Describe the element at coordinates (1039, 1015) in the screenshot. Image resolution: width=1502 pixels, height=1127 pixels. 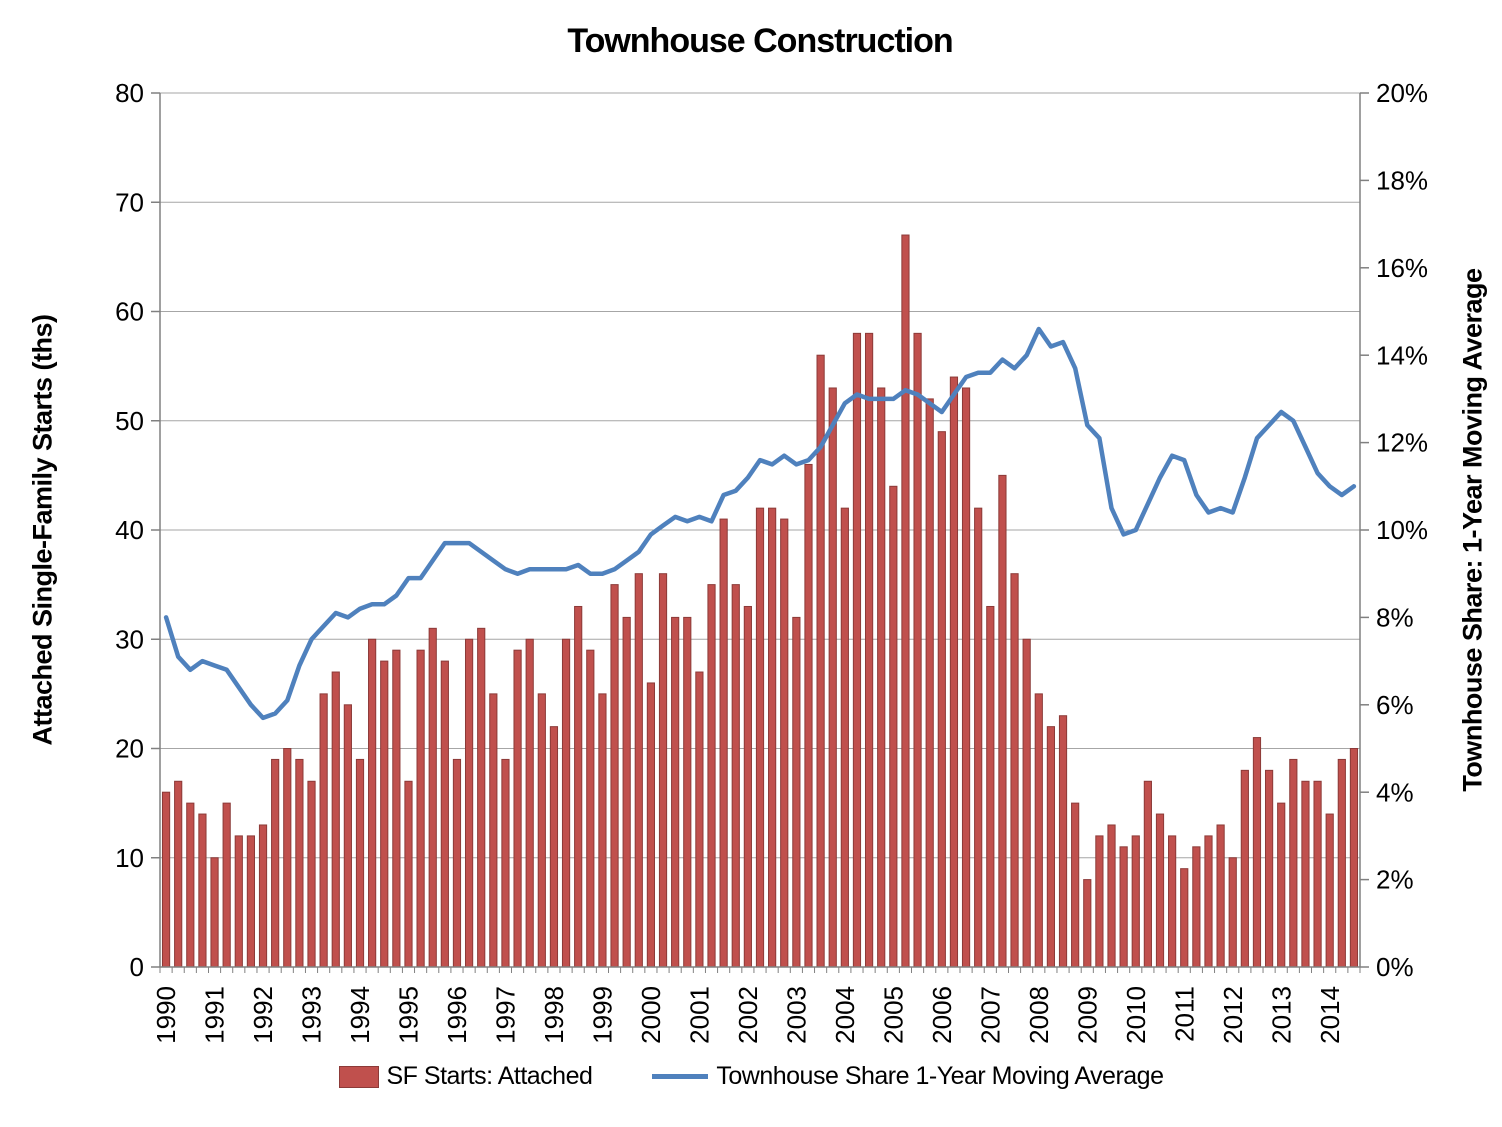
I see `x-axis-year-label: 2008` at that location.